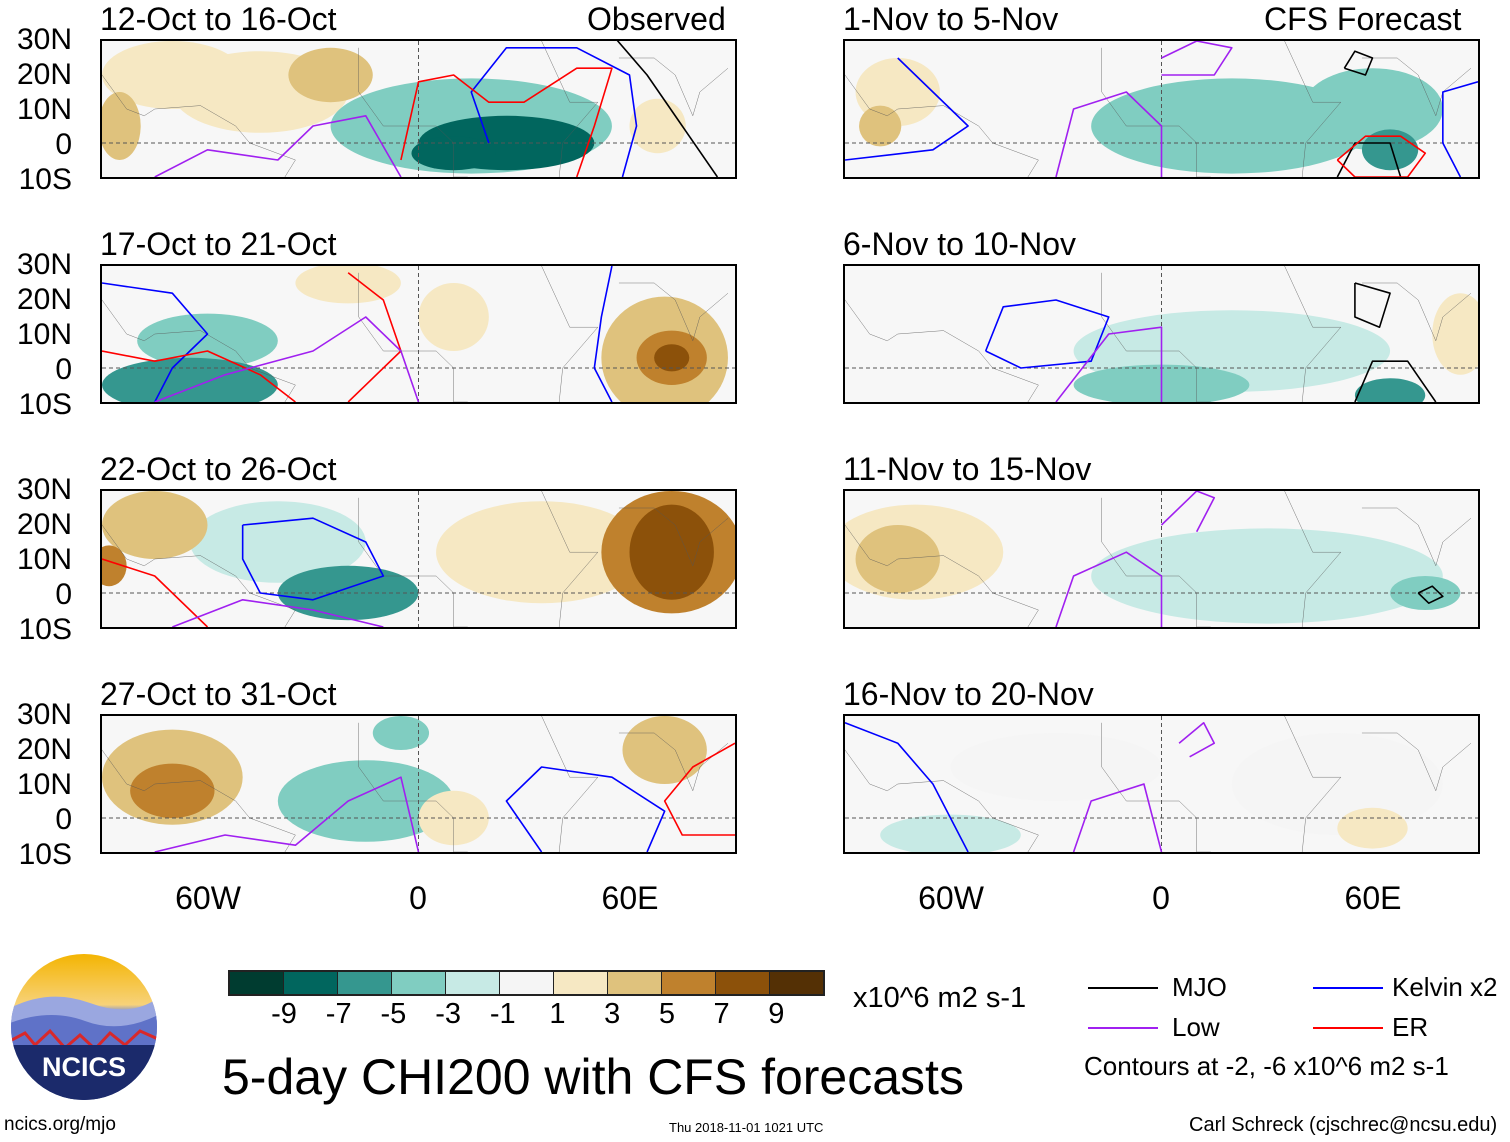  I want to click on site-link: ncics.org/mjo, so click(60, 1124).